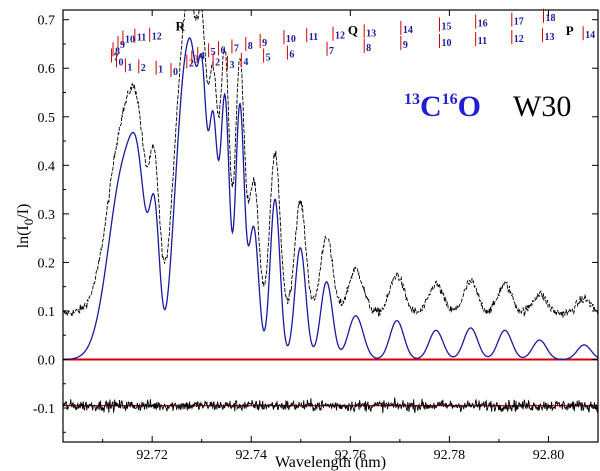 This screenshot has width=600, height=471. I want to click on line-num-Q-9: 9, so click(405, 45).